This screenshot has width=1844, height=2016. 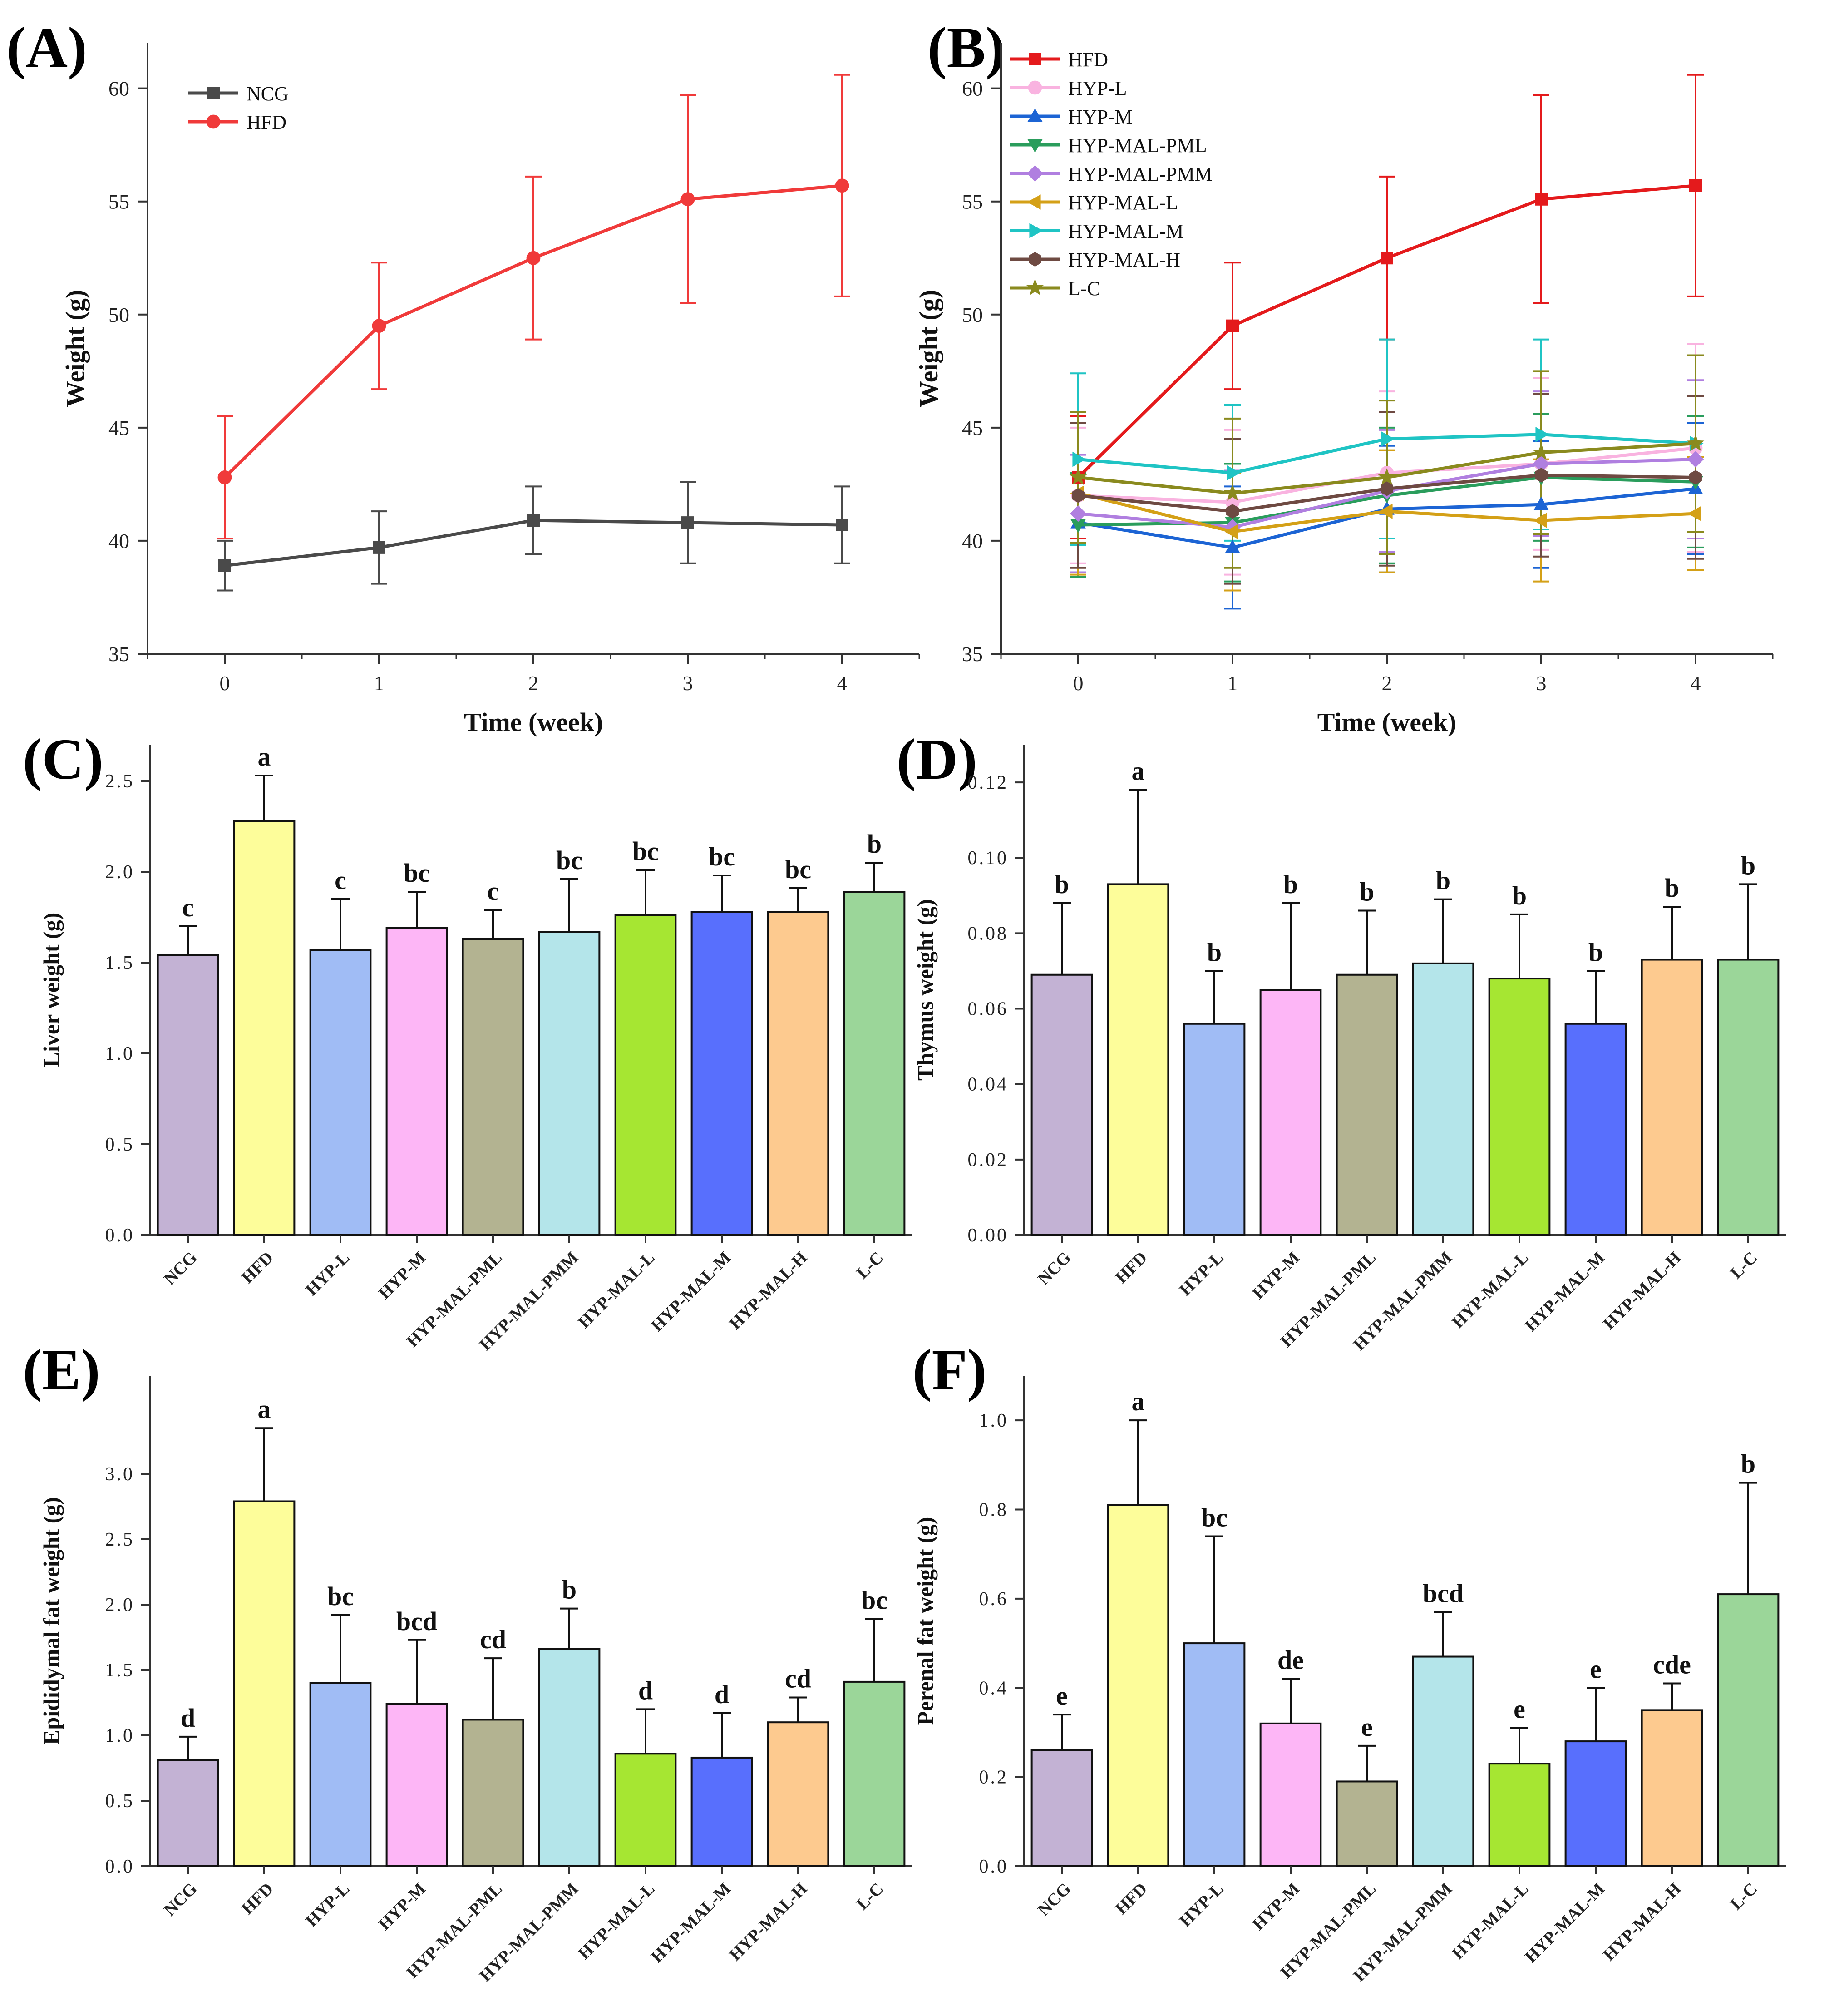 What do you see at coordinates (1443, 881) in the screenshot?
I see `panel-d-hyp-mal-pmm-significance-label: b` at bounding box center [1443, 881].